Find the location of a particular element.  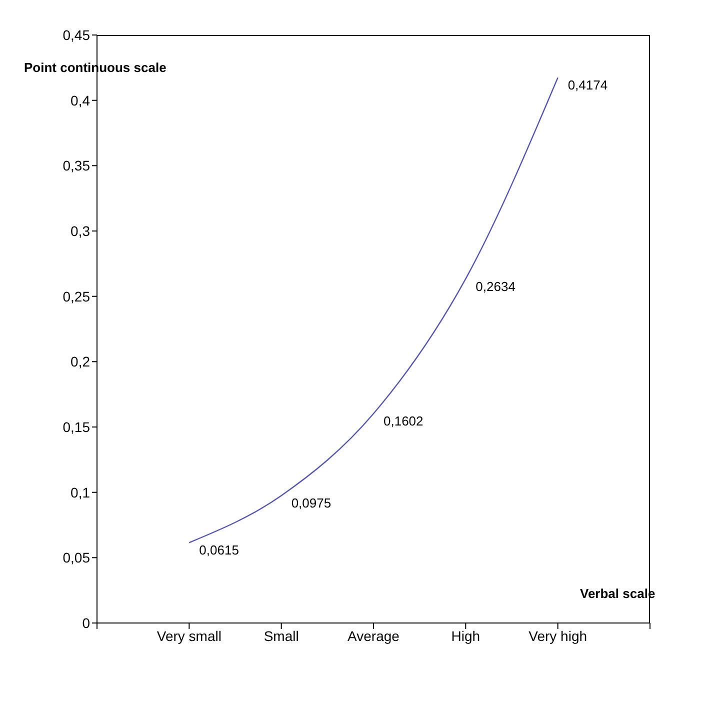

data-label: 0,0615 is located at coordinates (219, 550).